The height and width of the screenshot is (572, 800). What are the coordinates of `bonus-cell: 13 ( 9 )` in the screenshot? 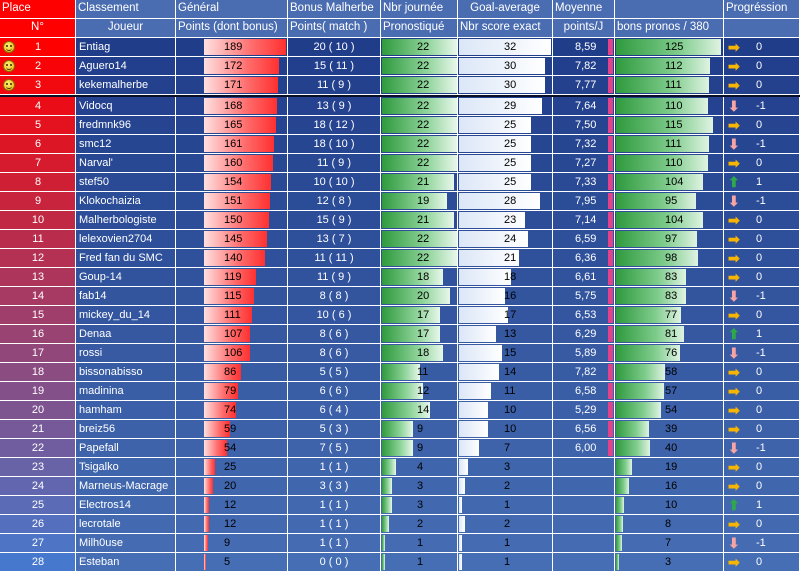 It's located at (334, 106).